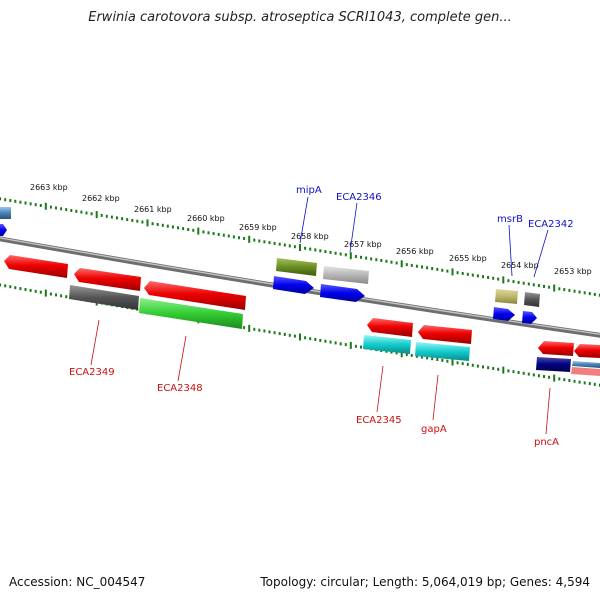  Describe the element at coordinates (546, 442) in the screenshot. I see `gene-label-pncA: pncA` at that location.